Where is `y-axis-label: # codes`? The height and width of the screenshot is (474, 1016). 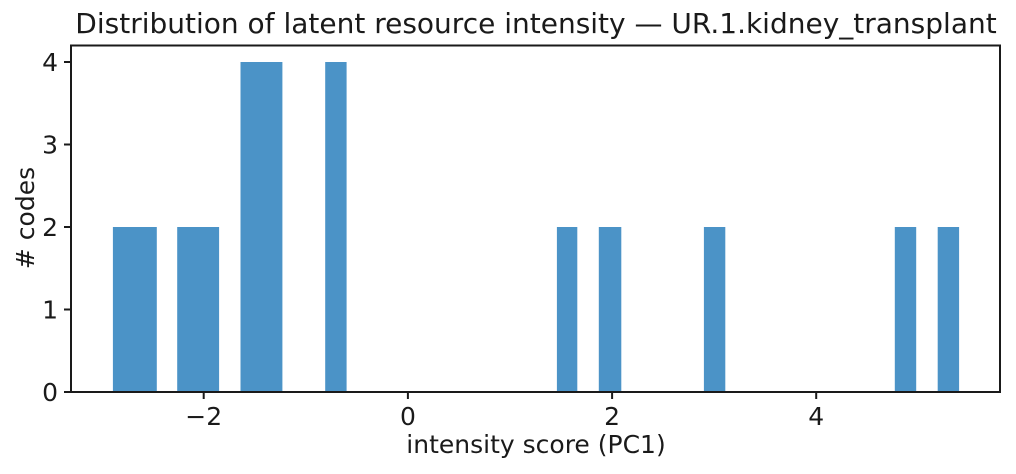
y-axis-label: # codes is located at coordinates (25, 218).